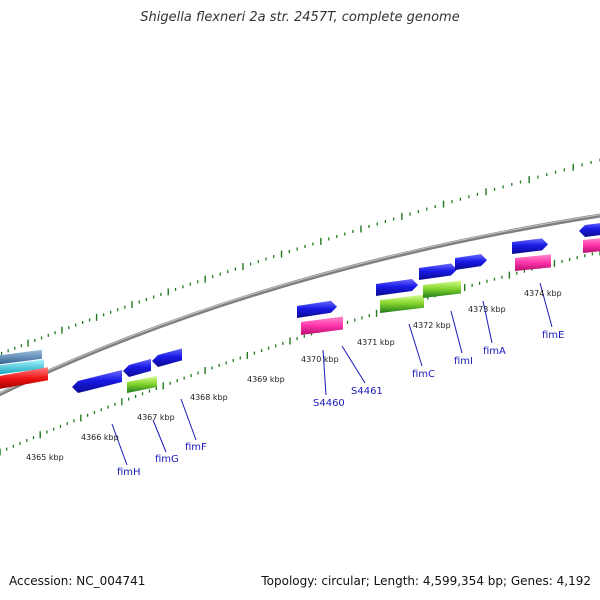 The width and height of the screenshot is (600, 600). What do you see at coordinates (322, 325) in the screenshot?
I see `cds-feature-S4460` at bounding box center [322, 325].